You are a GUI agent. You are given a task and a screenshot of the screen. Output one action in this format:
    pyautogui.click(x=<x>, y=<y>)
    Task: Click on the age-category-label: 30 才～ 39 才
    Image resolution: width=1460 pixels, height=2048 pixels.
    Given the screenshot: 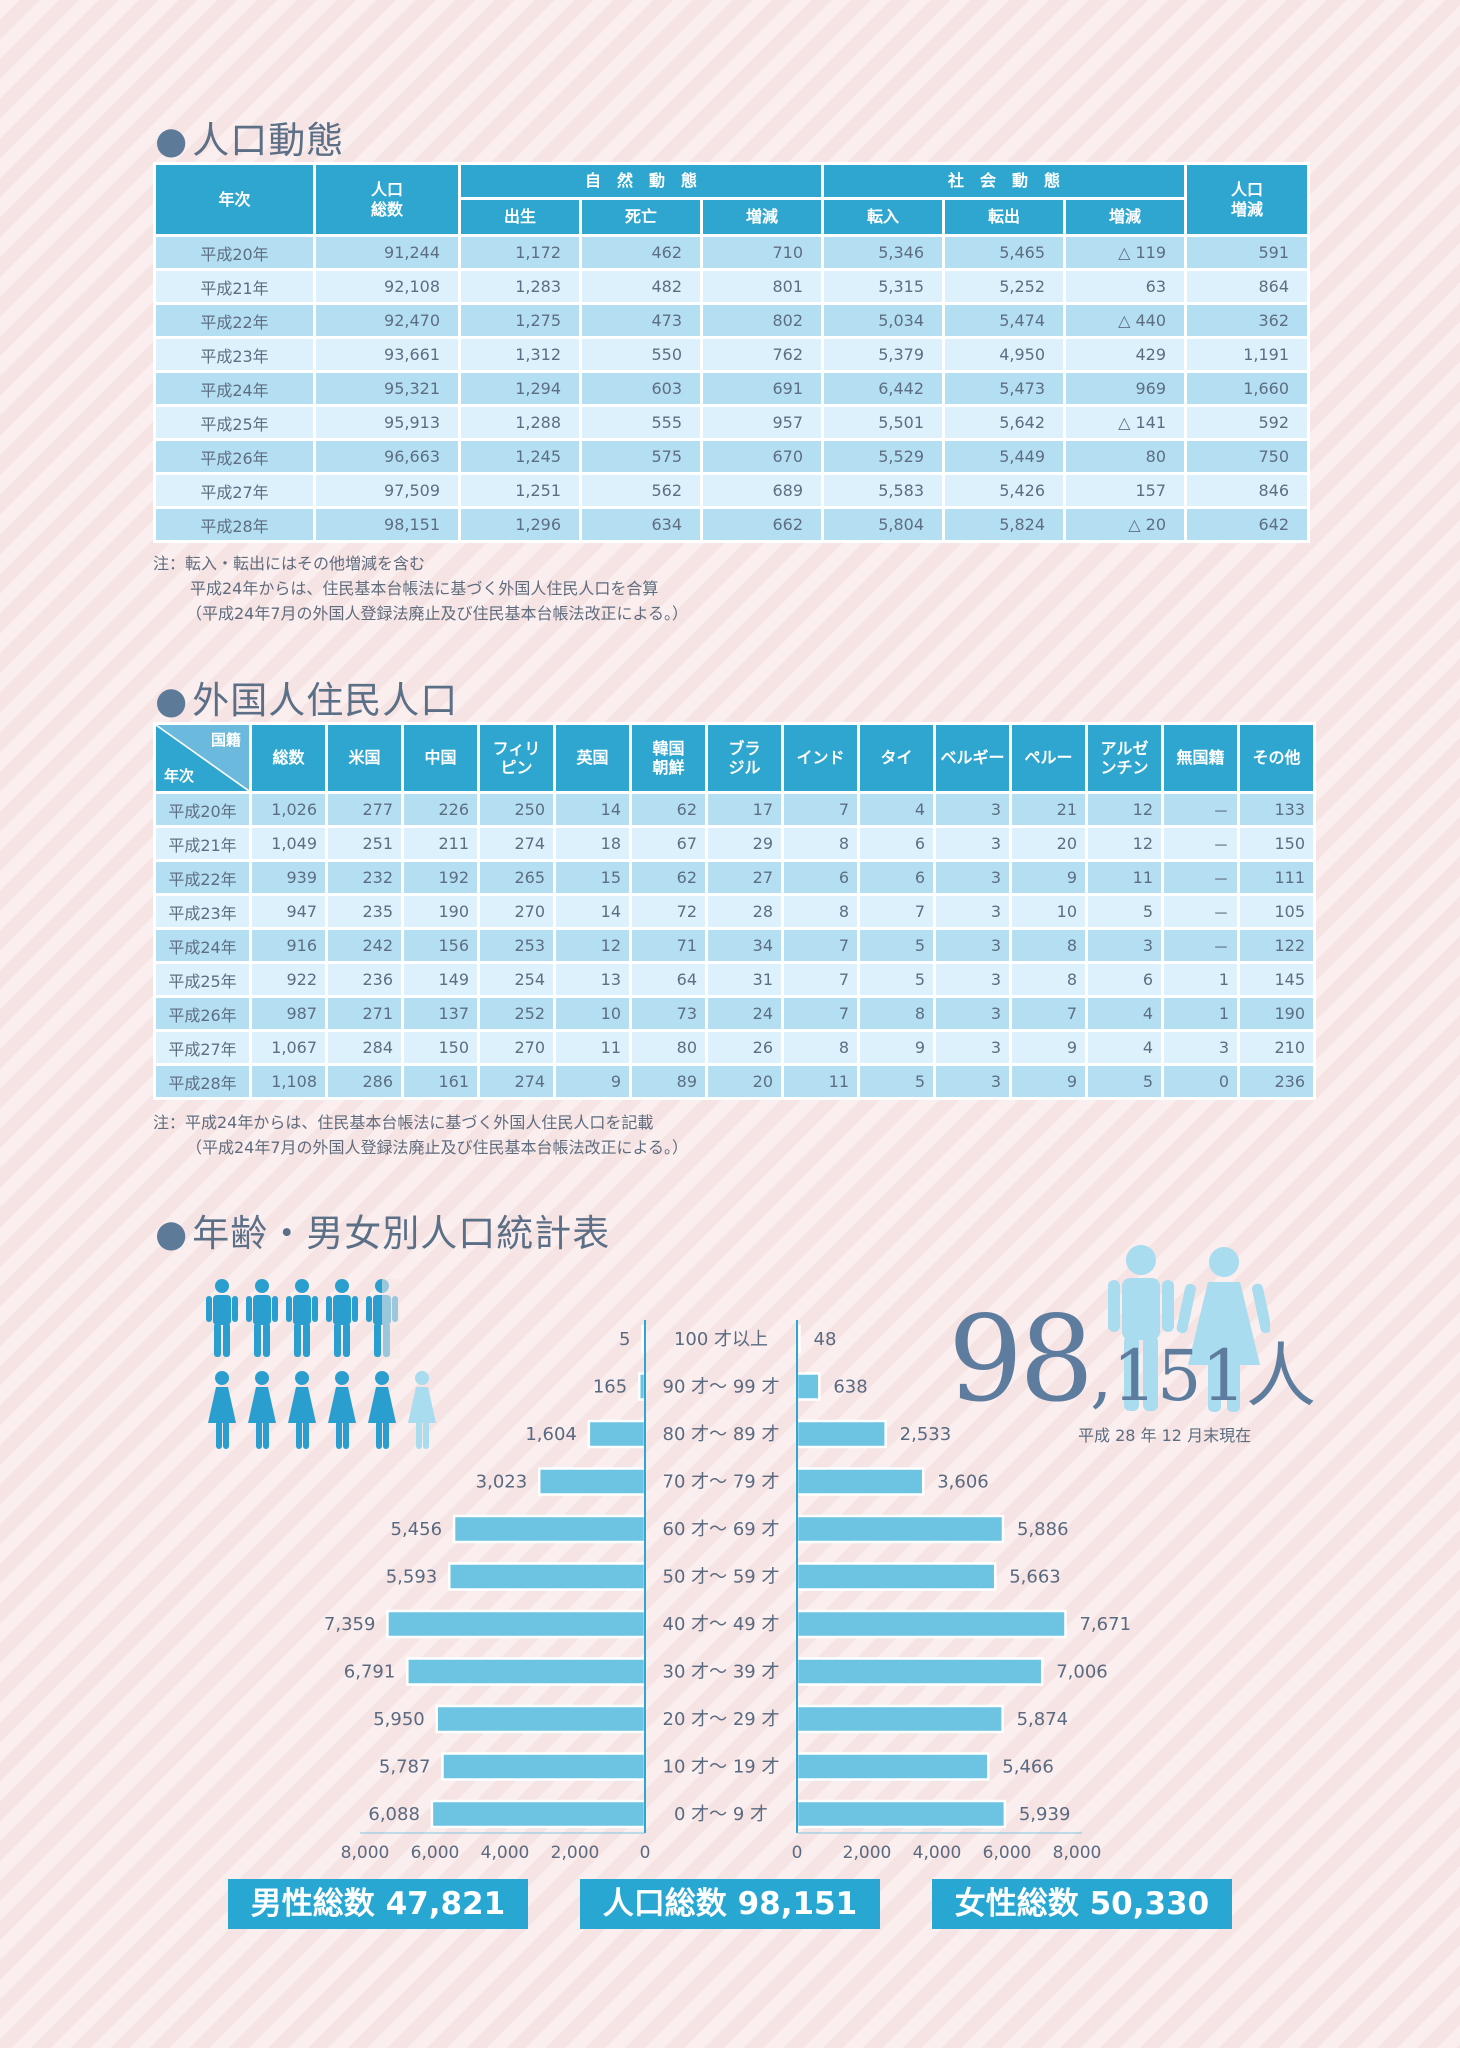 What is the action you would take?
    pyautogui.click(x=721, y=1672)
    